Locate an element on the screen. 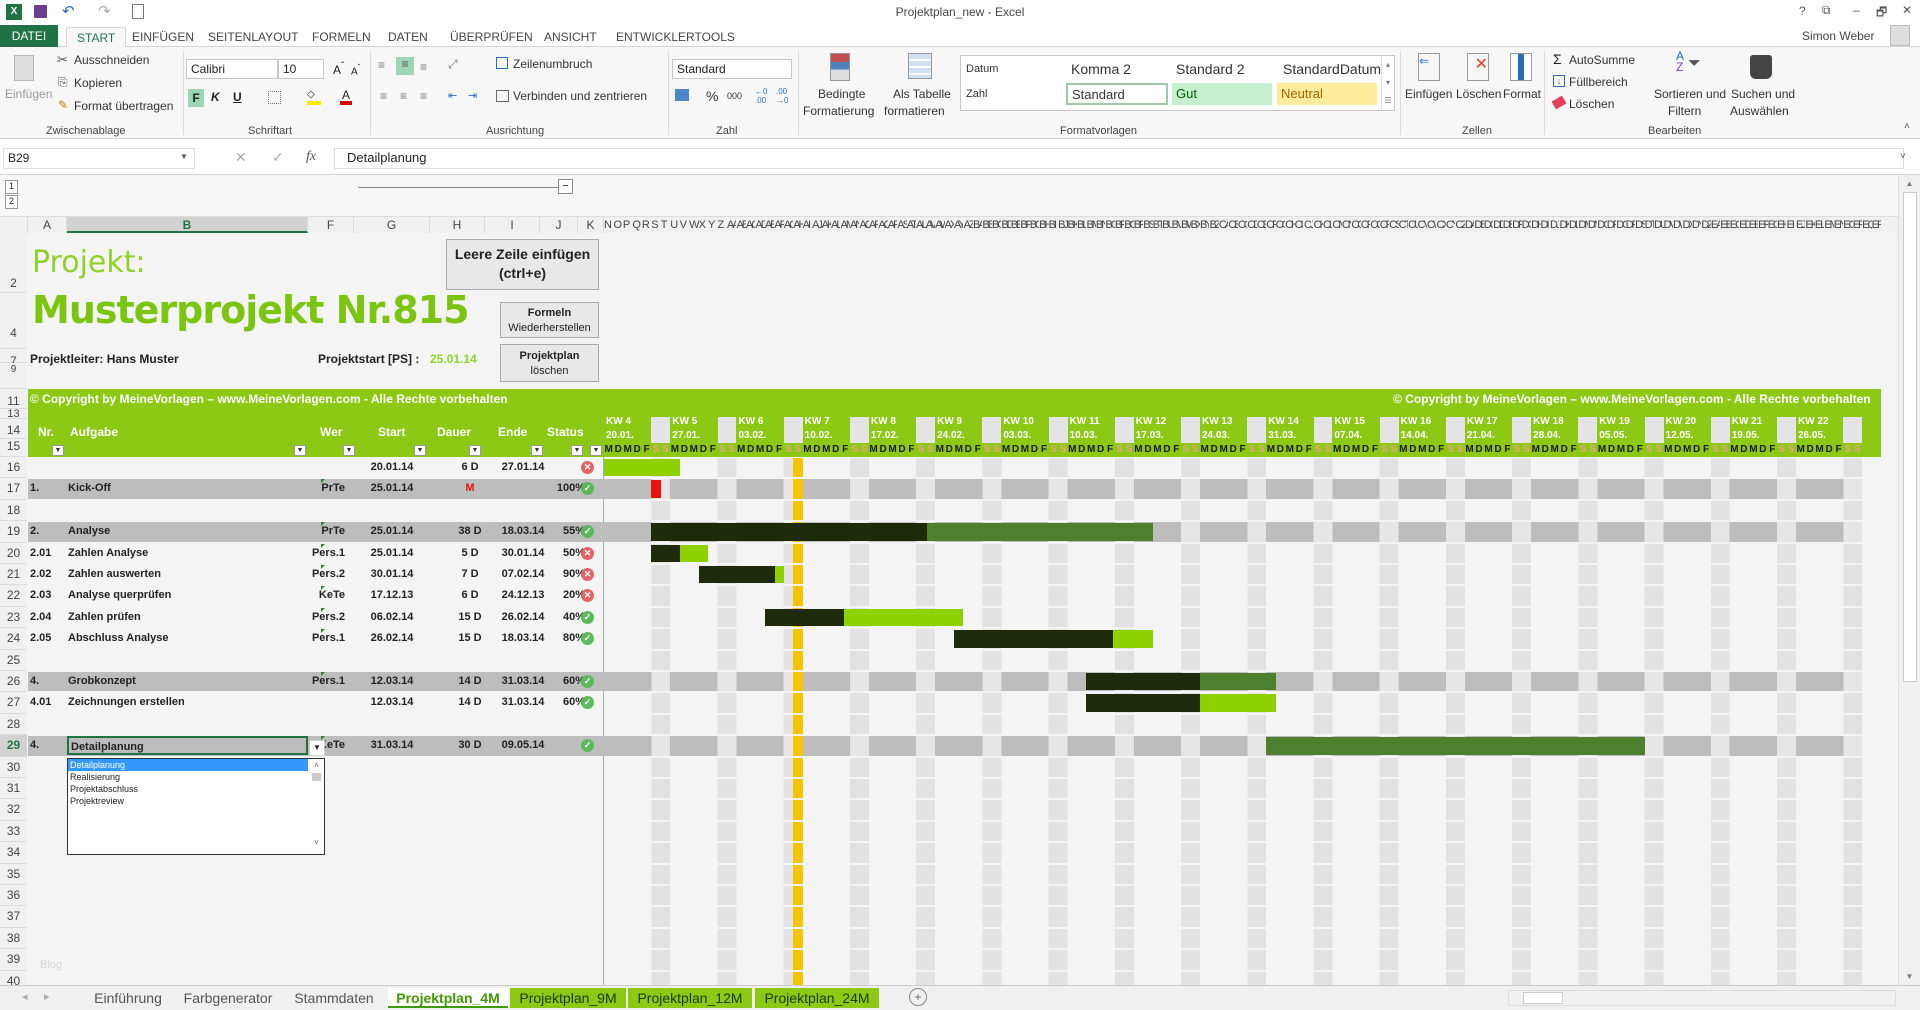 This screenshot has height=1010, width=1920. column-header-b: B is located at coordinates (187, 225).